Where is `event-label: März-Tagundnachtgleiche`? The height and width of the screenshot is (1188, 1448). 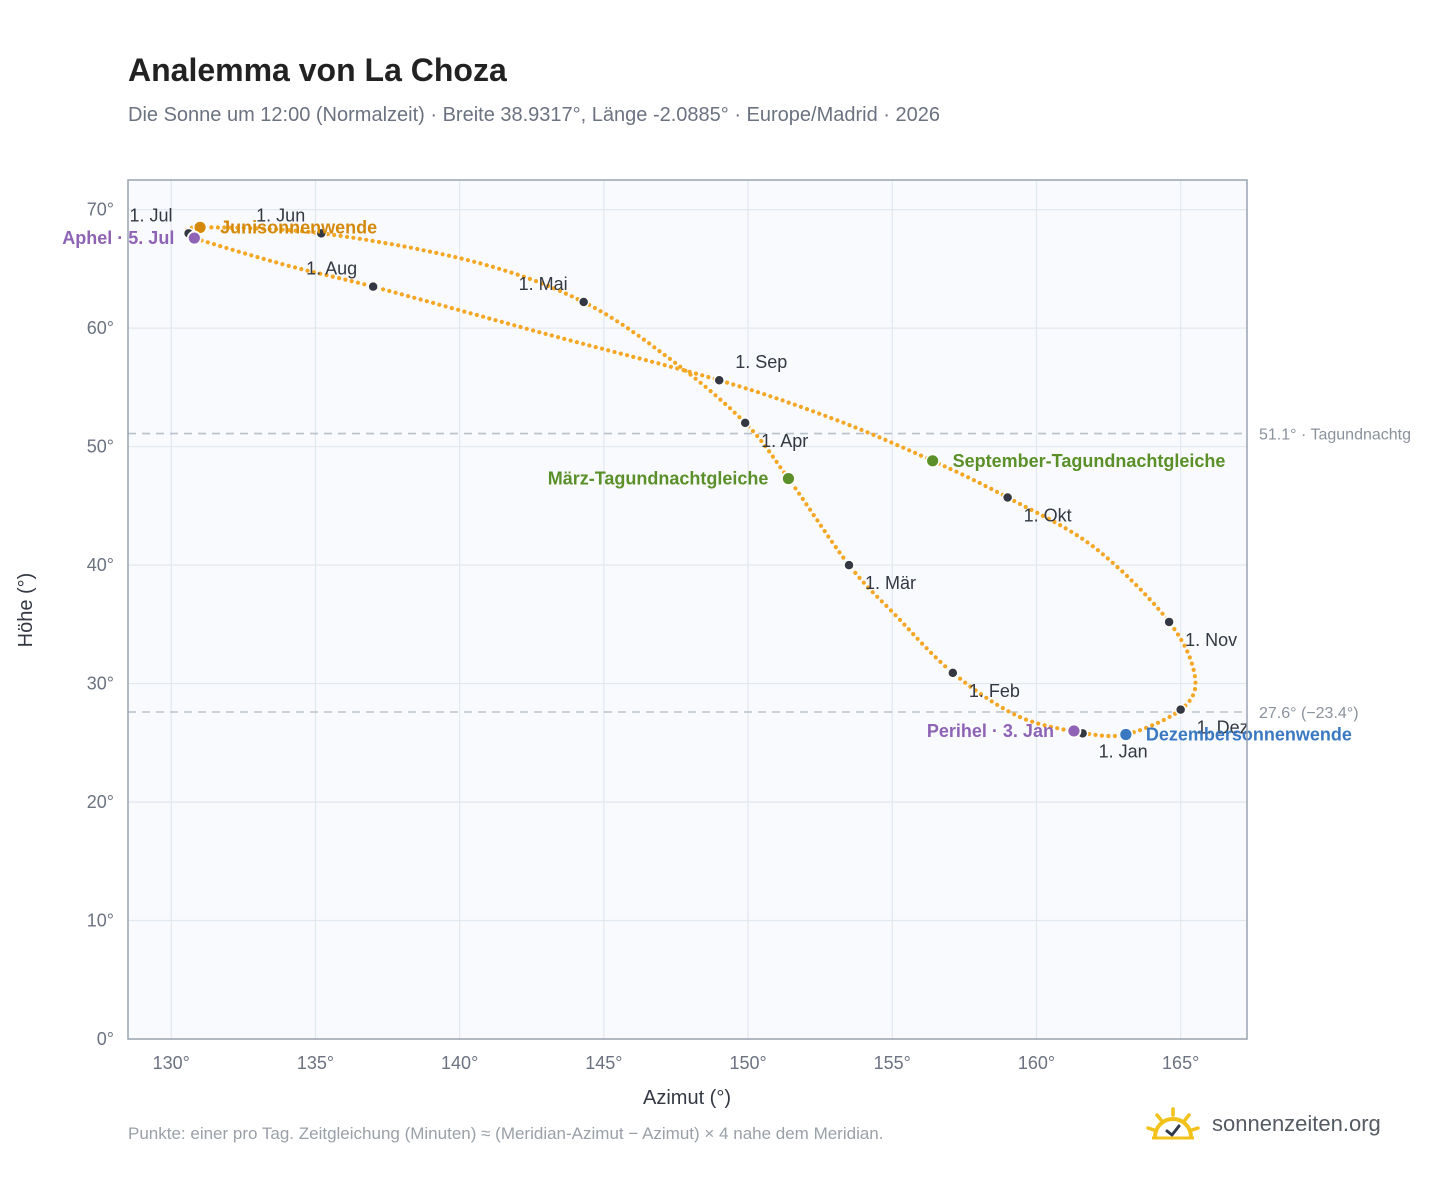 event-label: März-Tagundnachtgleiche is located at coordinates (658, 479).